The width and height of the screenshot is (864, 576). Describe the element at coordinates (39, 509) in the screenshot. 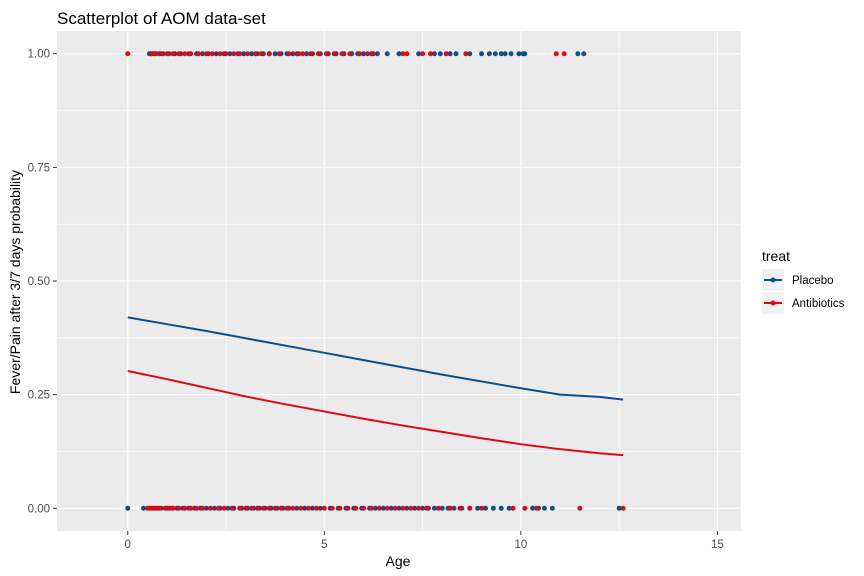

I see `y-tick-label: 0.00` at that location.